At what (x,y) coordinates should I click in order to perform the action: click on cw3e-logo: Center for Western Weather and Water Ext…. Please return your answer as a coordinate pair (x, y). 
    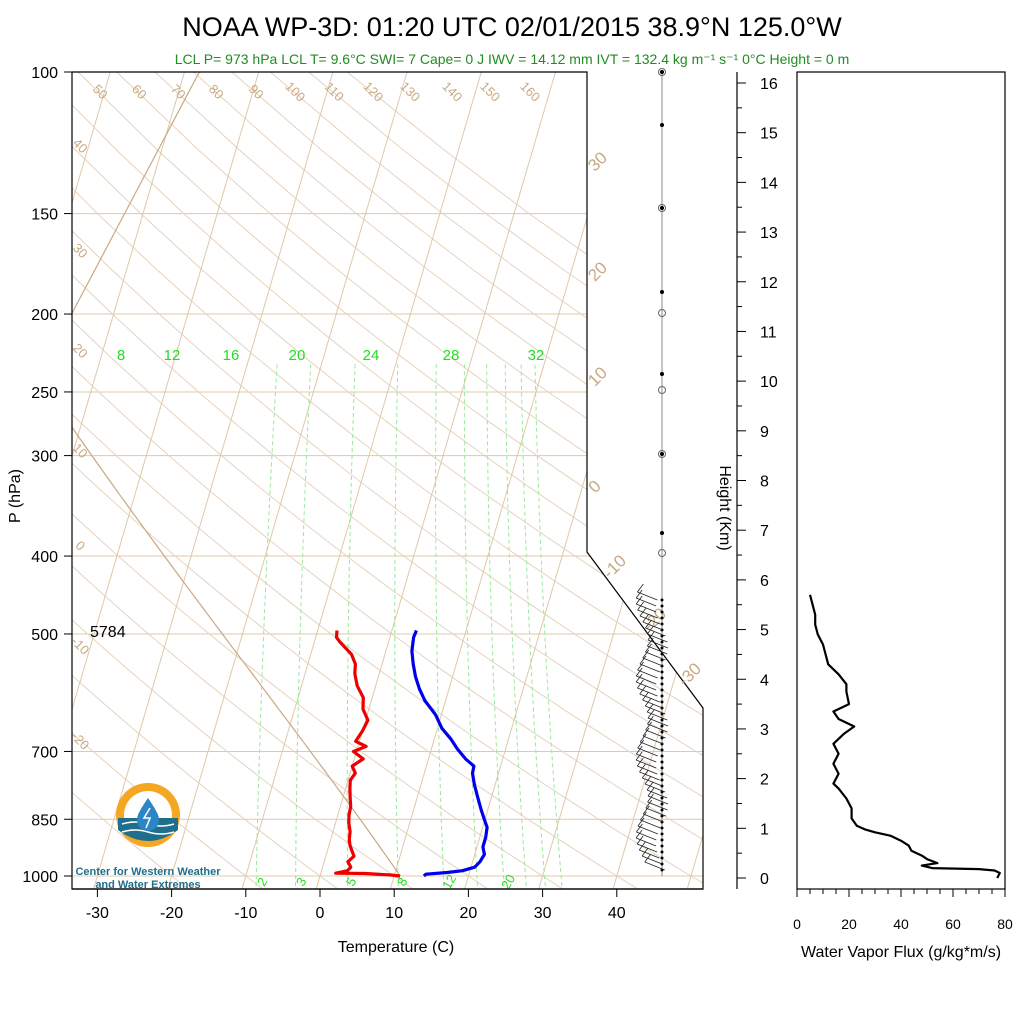
    Looking at the image, I should click on (148, 837).